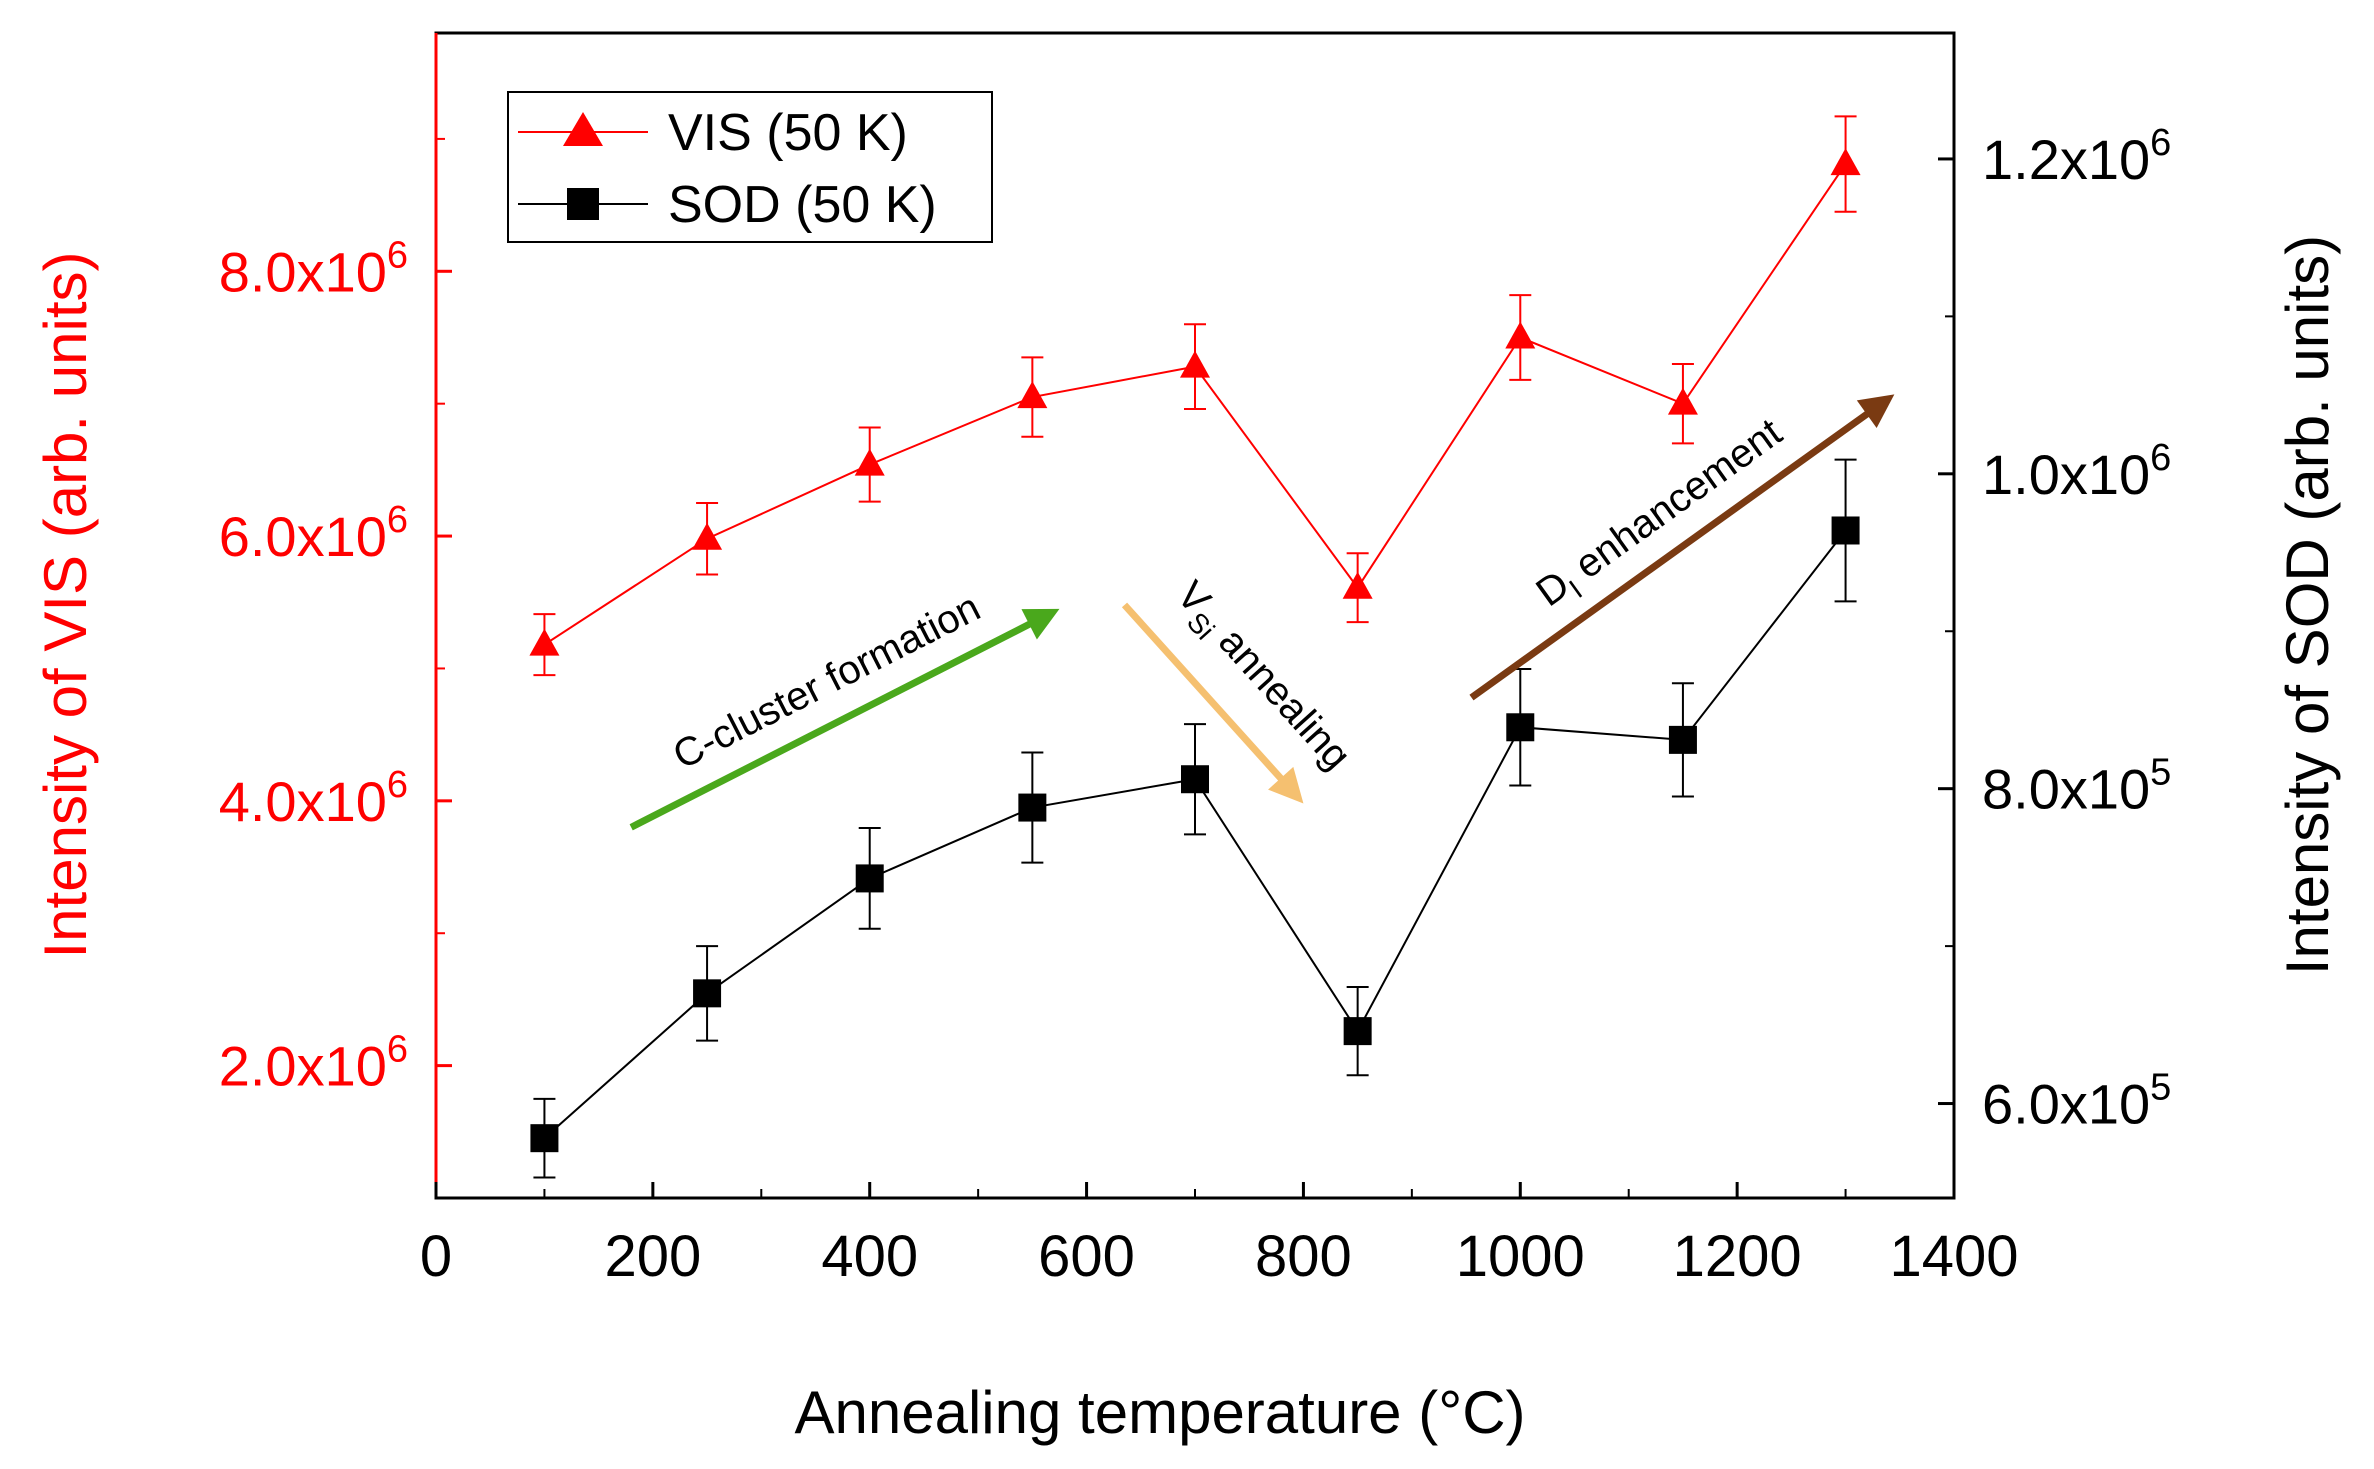 Image resolution: width=2374 pixels, height=1469 pixels. Describe the element at coordinates (1086, 1256) in the screenshot. I see `x-tick-label: 600` at that location.